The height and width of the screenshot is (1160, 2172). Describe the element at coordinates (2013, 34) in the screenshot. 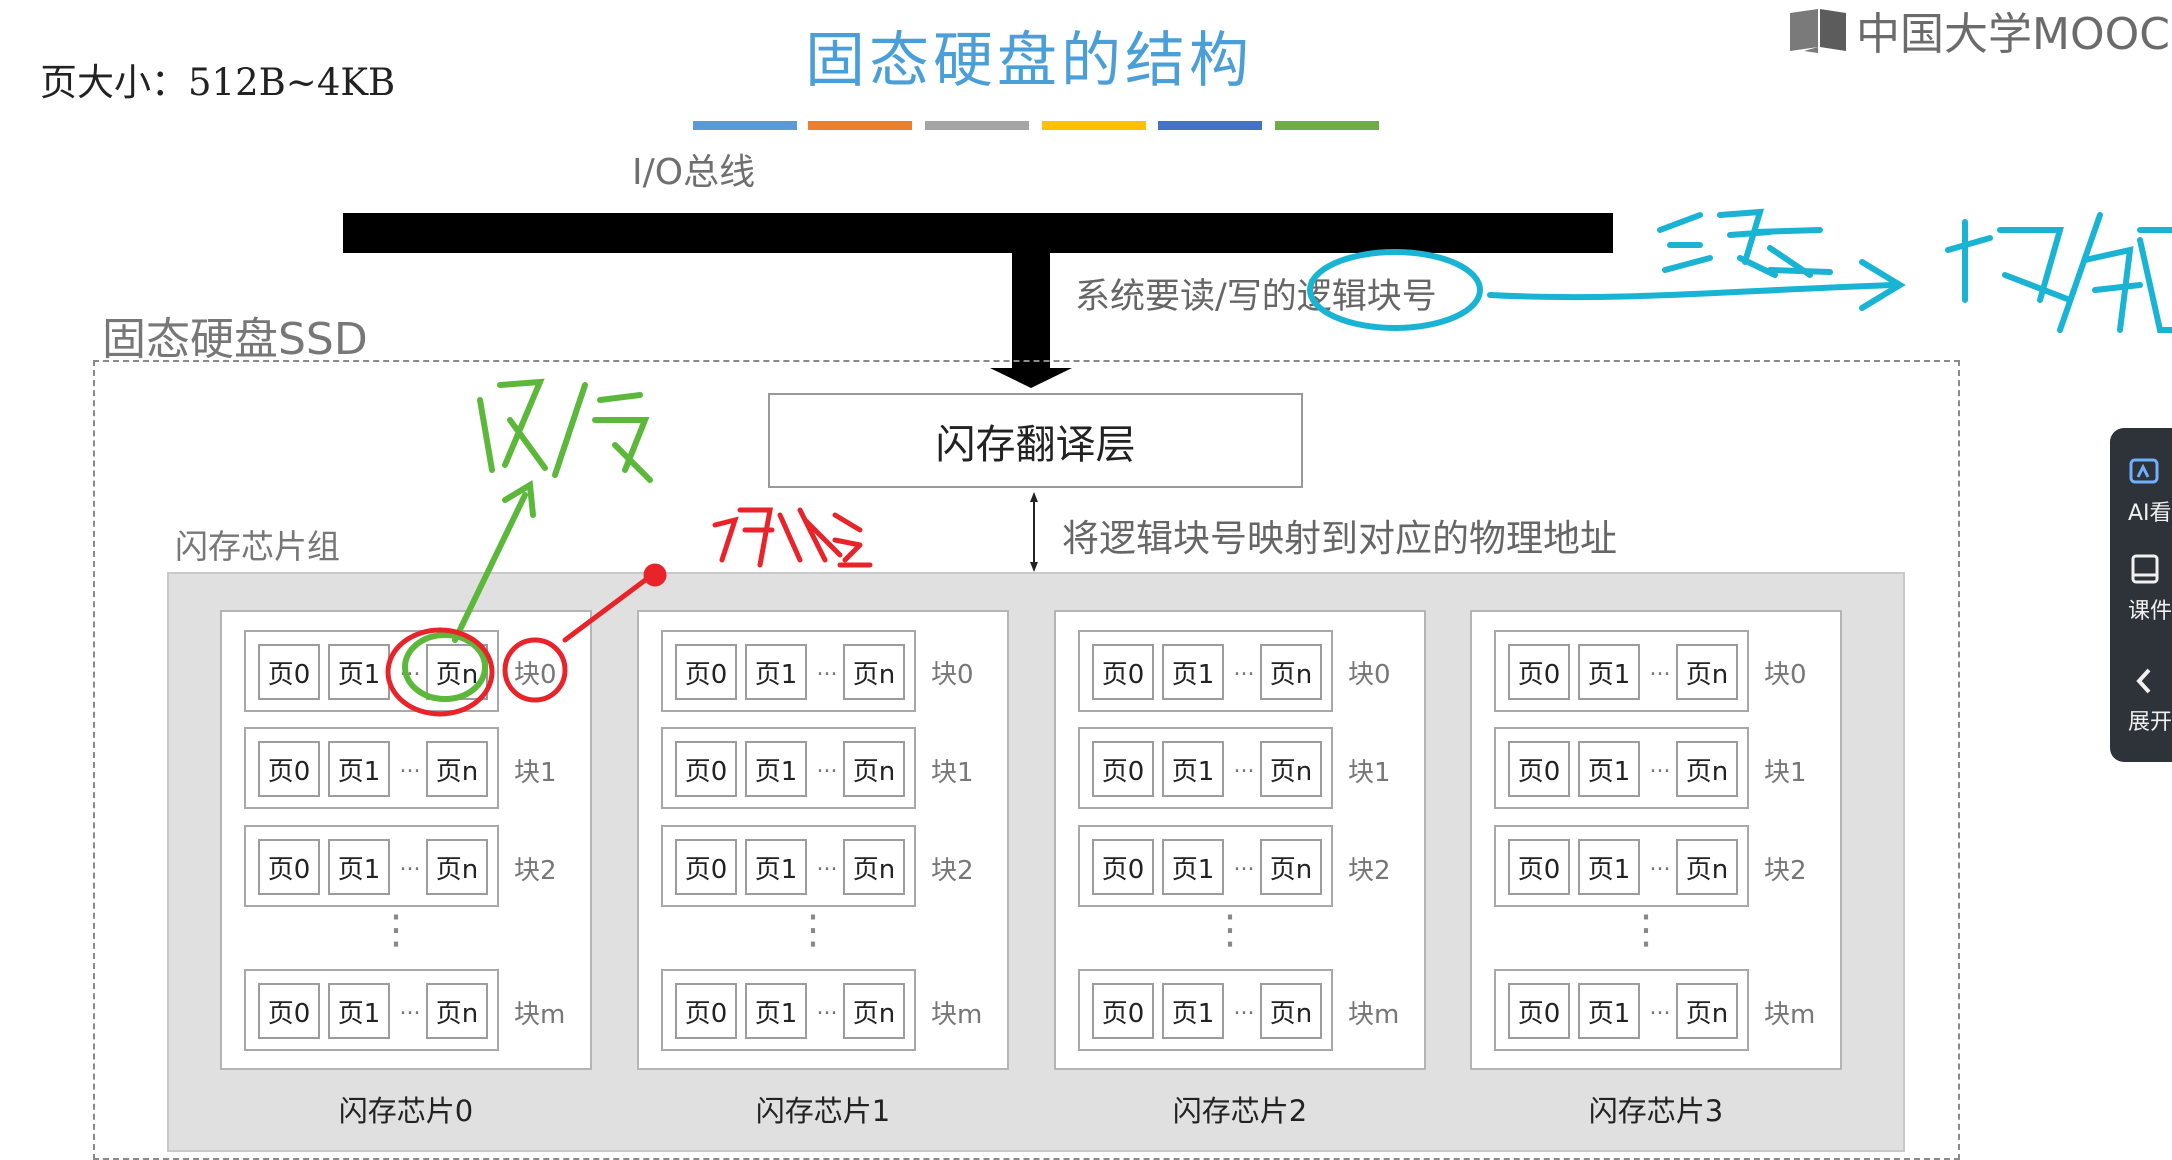

I see `logo-text: 中国大学MOOC` at that location.